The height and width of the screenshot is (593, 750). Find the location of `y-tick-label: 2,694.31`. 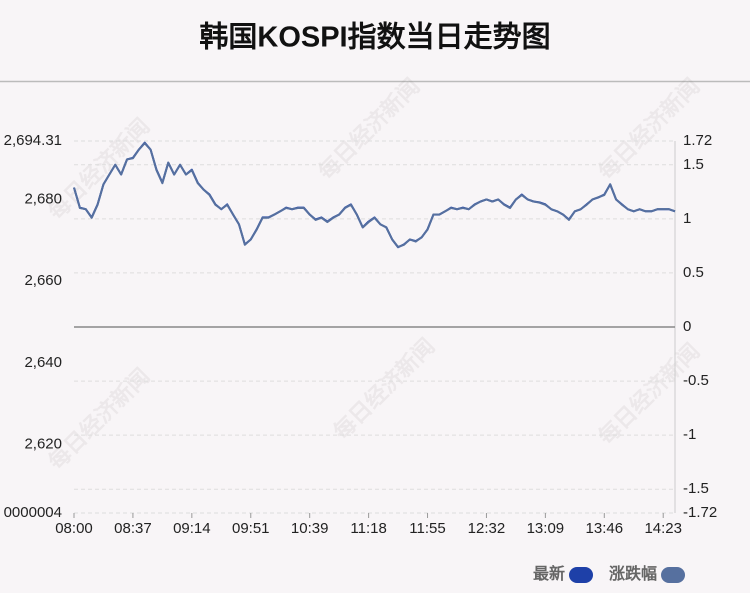

y-tick-label: 2,694.31 is located at coordinates (33, 140).